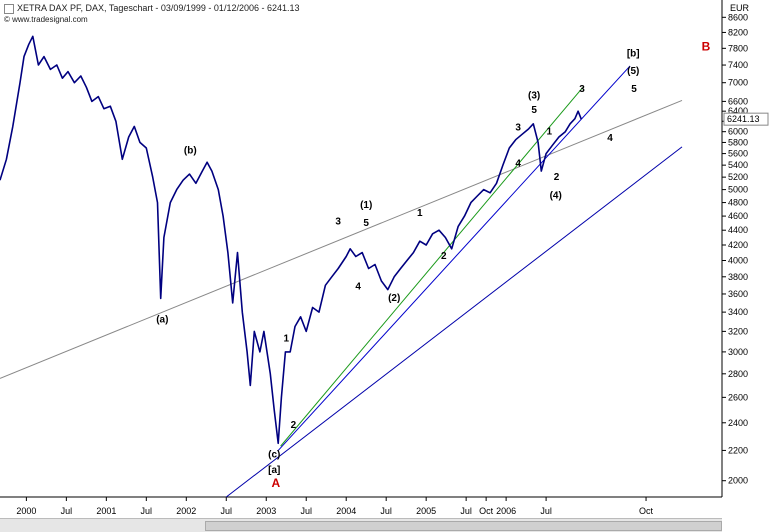  Describe the element at coordinates (738, 154) in the screenshot. I see `y-tick-label: 5600` at that location.